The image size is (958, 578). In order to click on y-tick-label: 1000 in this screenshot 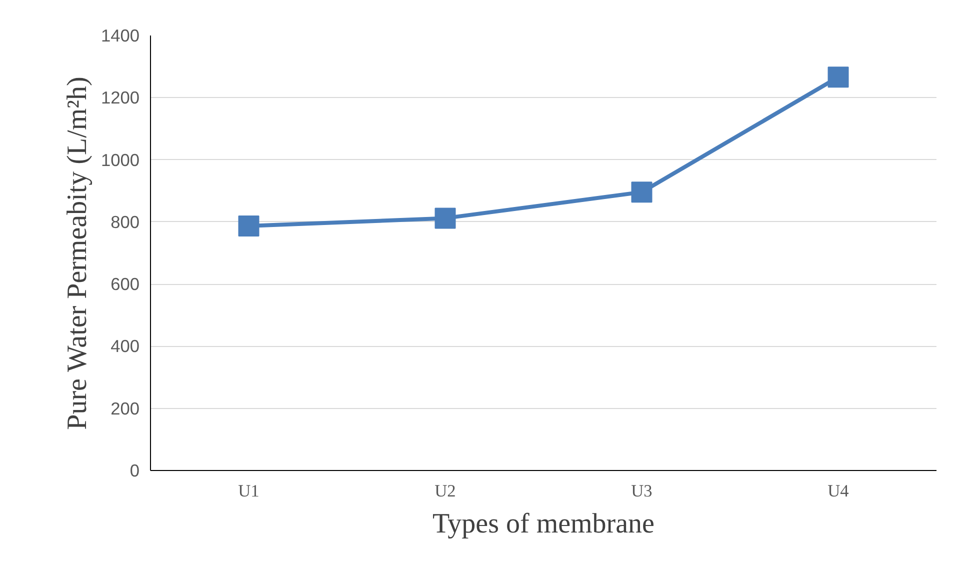, I will do `click(120, 160)`.